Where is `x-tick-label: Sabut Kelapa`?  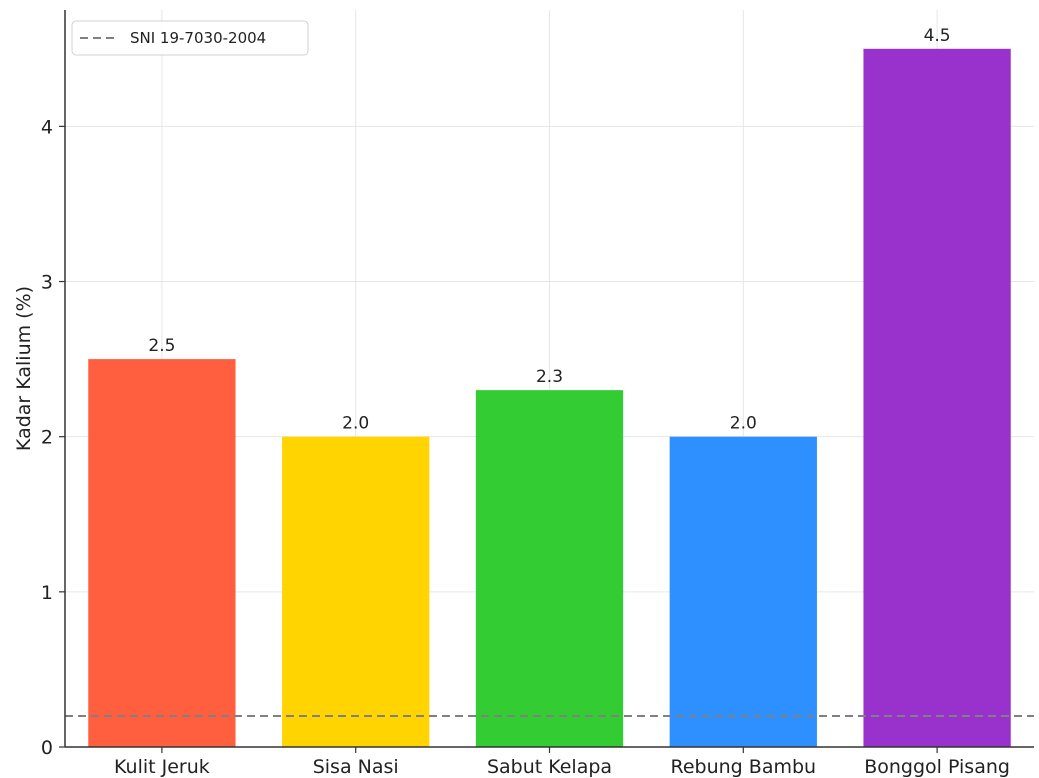 x-tick-label: Sabut Kelapa is located at coordinates (549, 767).